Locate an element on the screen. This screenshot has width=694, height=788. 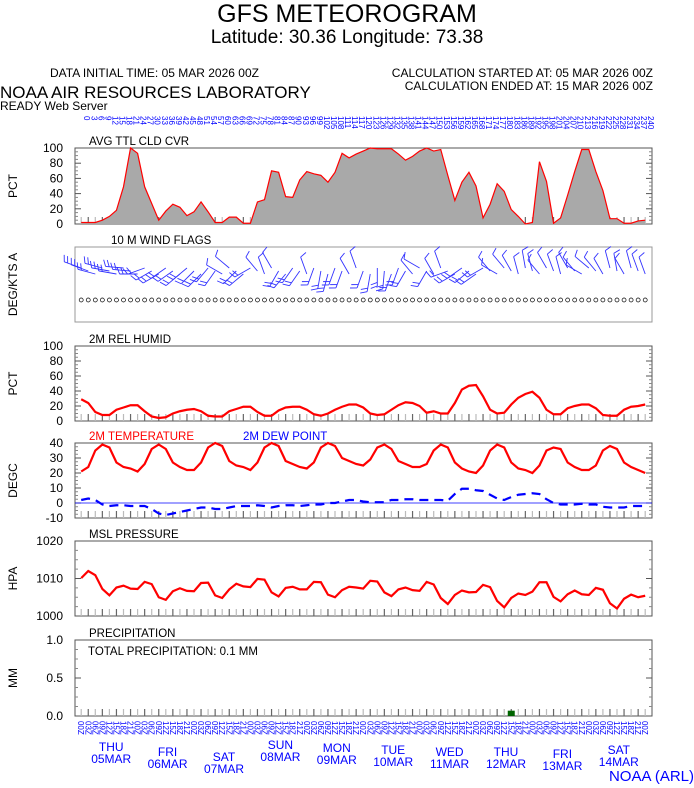
rel-humid-line is located at coordinates (363, 401).